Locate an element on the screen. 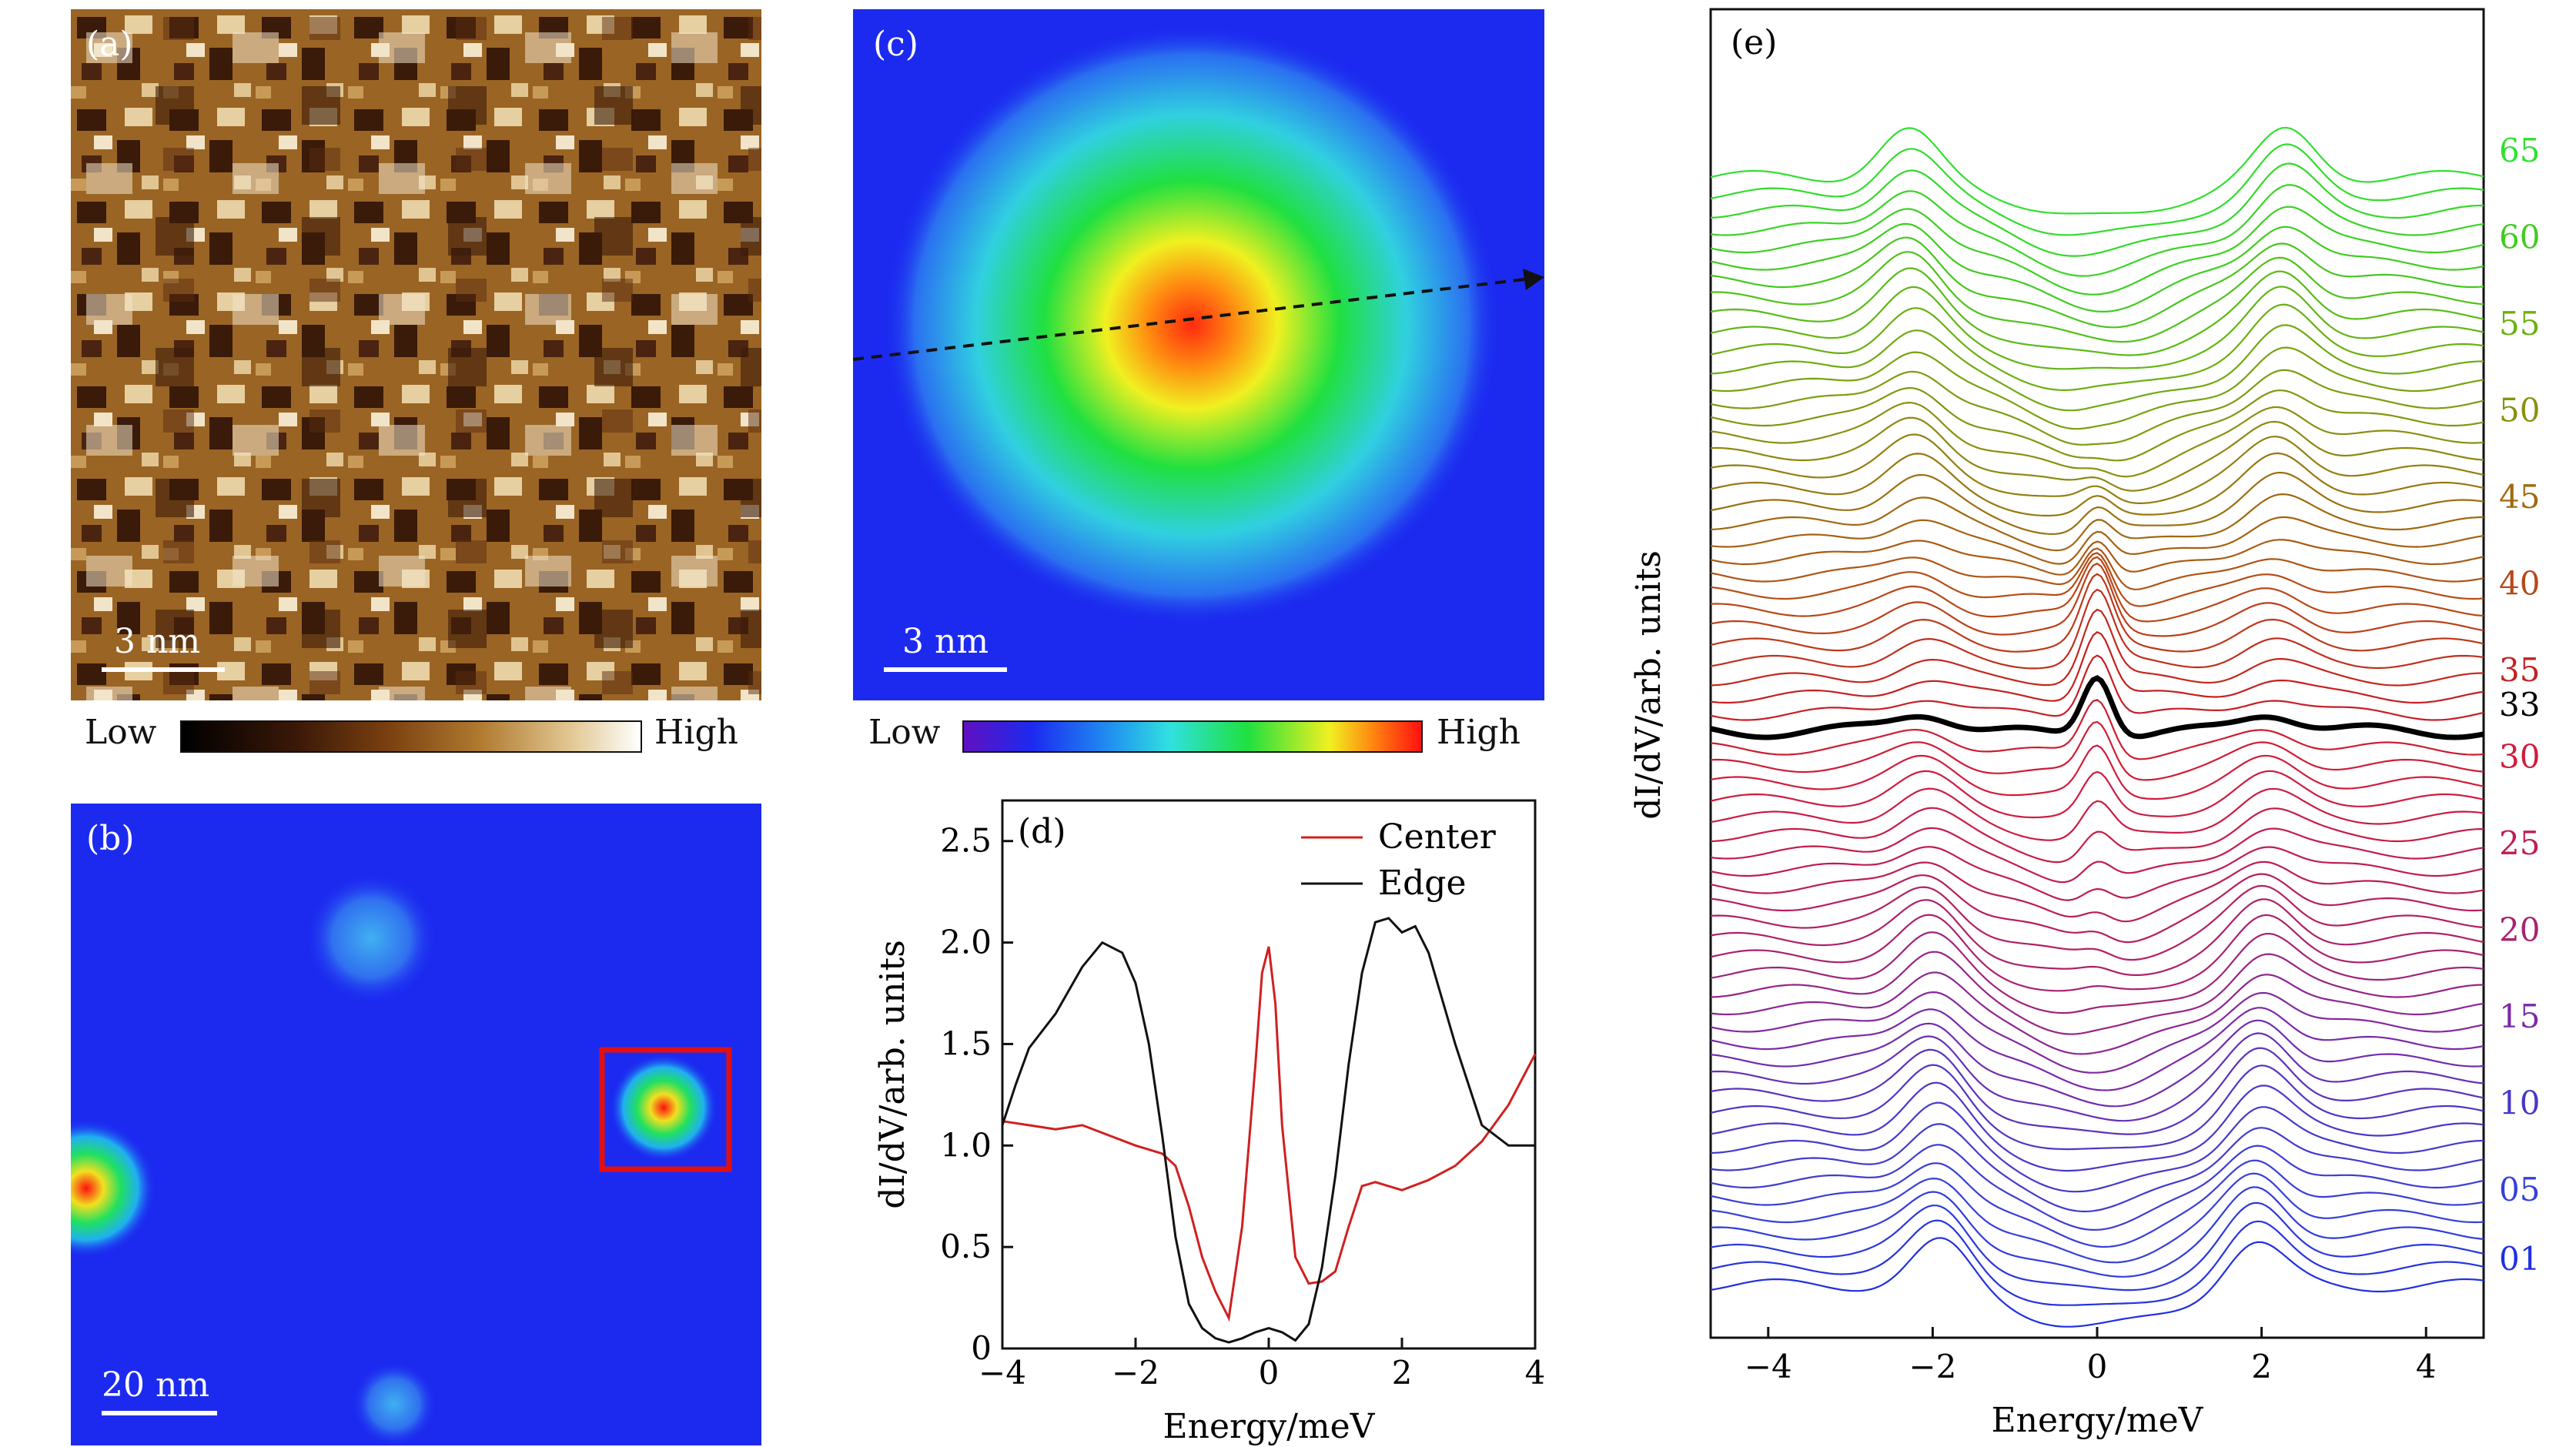 Image resolution: width=2576 pixels, height=1447 pixels. chart-d-ytick-label: 1.5 is located at coordinates (966, 1043).